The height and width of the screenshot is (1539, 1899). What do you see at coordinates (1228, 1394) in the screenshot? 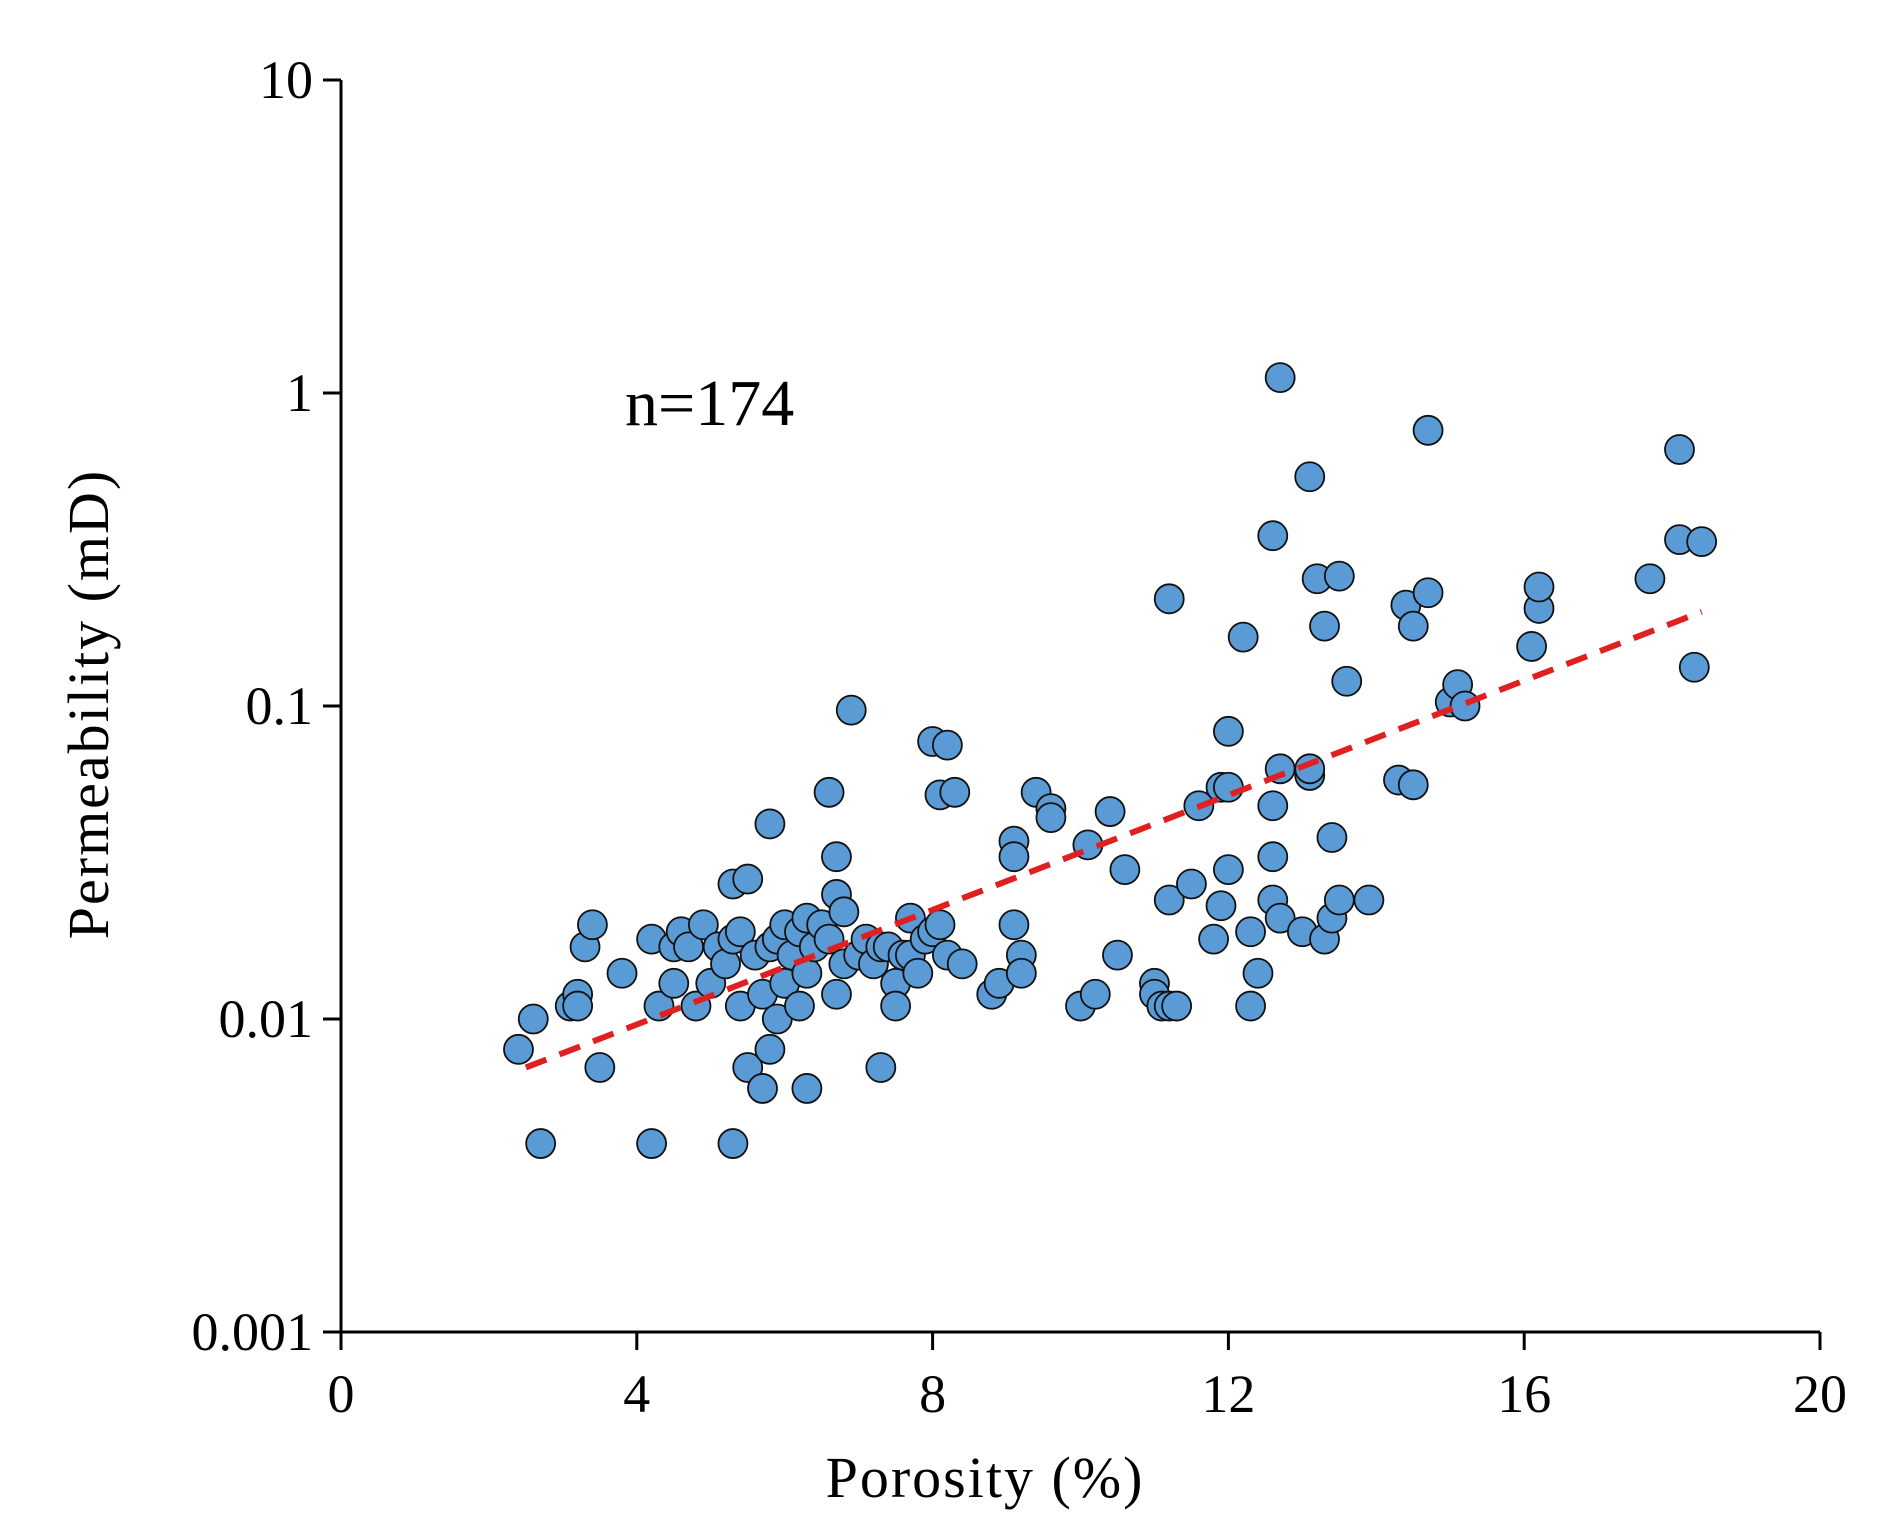
I see `x-tick-label: 12` at bounding box center [1228, 1394].